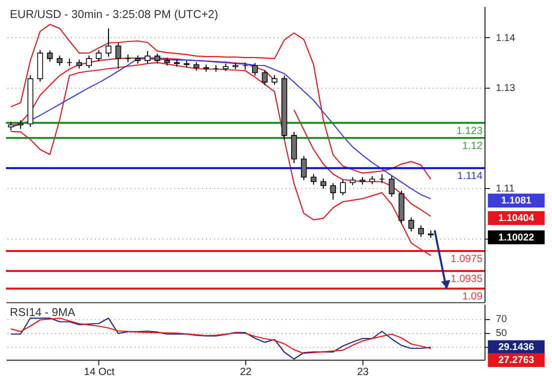 The width and height of the screenshot is (552, 381). What do you see at coordinates (516, 238) in the screenshot?
I see `text: 1.10022` at bounding box center [516, 238].